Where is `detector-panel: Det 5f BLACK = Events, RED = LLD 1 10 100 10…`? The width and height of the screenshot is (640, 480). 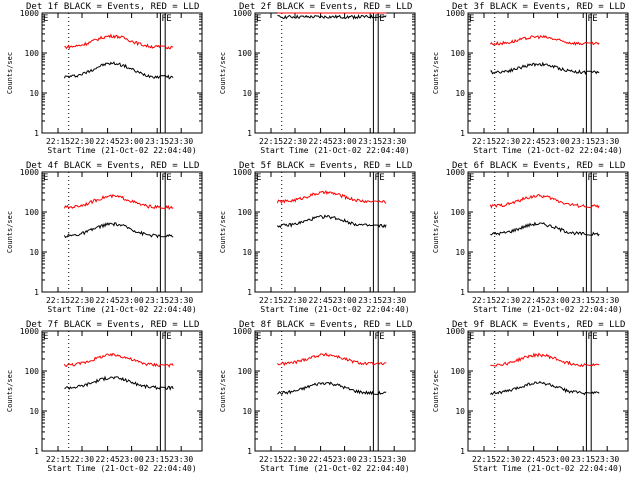 detector-panel: Det 5f BLACK = Events, RED = LLD 1 10 100 10… is located at coordinates (317, 237).